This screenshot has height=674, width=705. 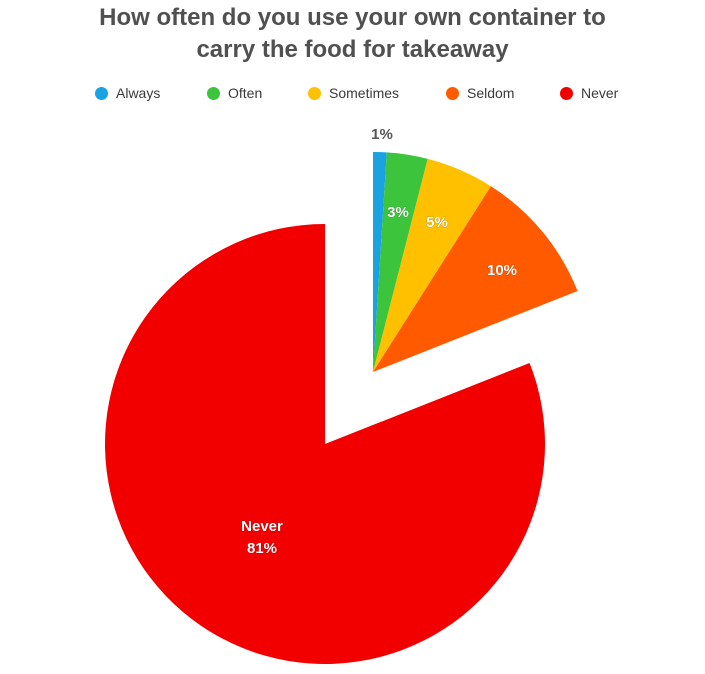 What do you see at coordinates (502, 270) in the screenshot?
I see `data-label-seldom: 10%` at bounding box center [502, 270].